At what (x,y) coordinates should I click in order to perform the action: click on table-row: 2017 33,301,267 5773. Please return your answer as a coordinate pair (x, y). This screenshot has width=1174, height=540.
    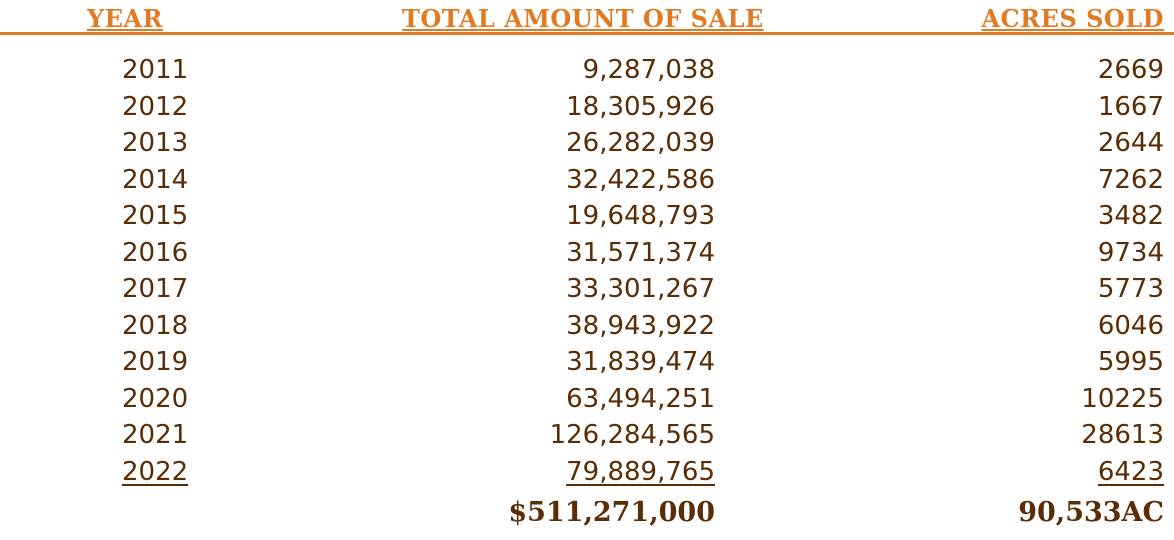
    Looking at the image, I should click on (587, 289).